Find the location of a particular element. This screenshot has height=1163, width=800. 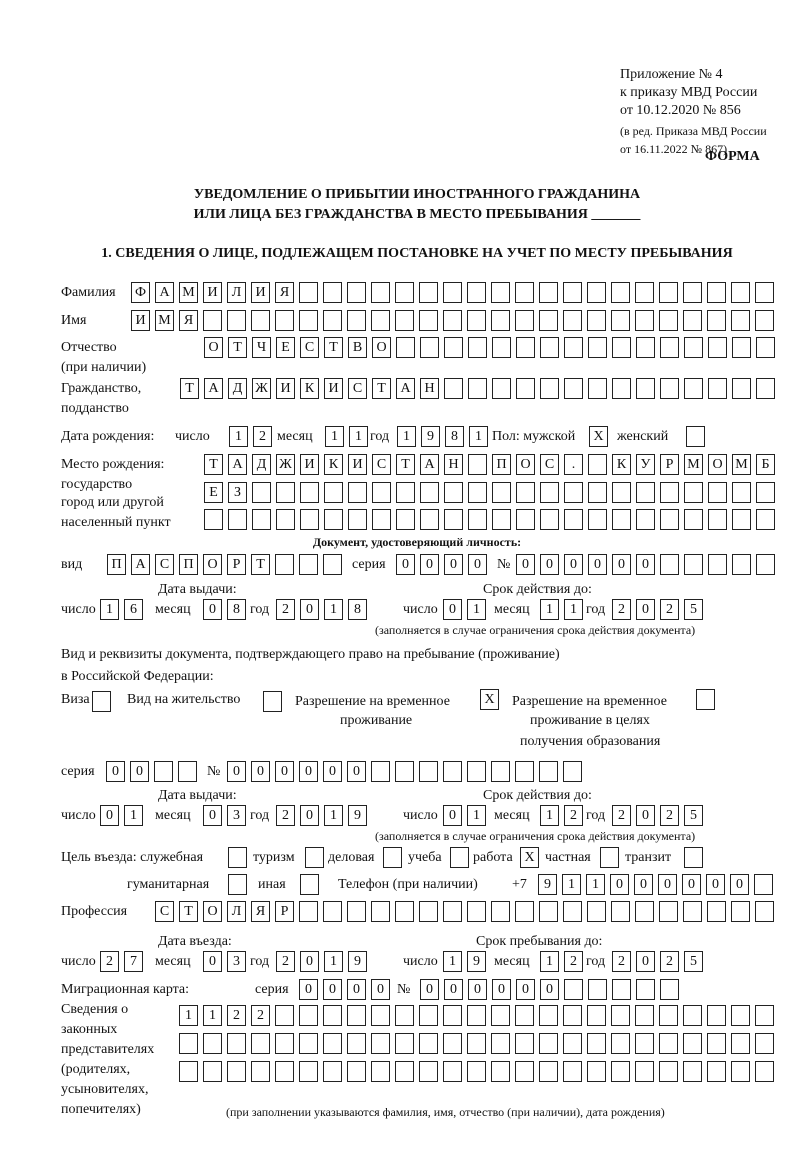

char-cell: Ч is located at coordinates (261, 347).